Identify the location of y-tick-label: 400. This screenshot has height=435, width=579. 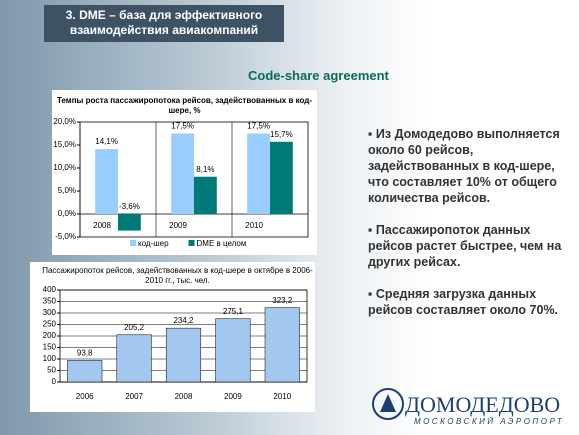
(50, 289).